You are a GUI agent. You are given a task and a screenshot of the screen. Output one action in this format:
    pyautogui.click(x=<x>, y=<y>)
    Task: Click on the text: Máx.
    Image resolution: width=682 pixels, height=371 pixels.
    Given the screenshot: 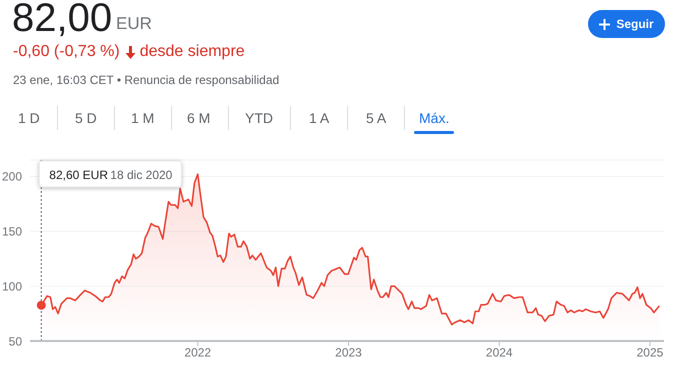 What is the action you would take?
    pyautogui.click(x=434, y=118)
    